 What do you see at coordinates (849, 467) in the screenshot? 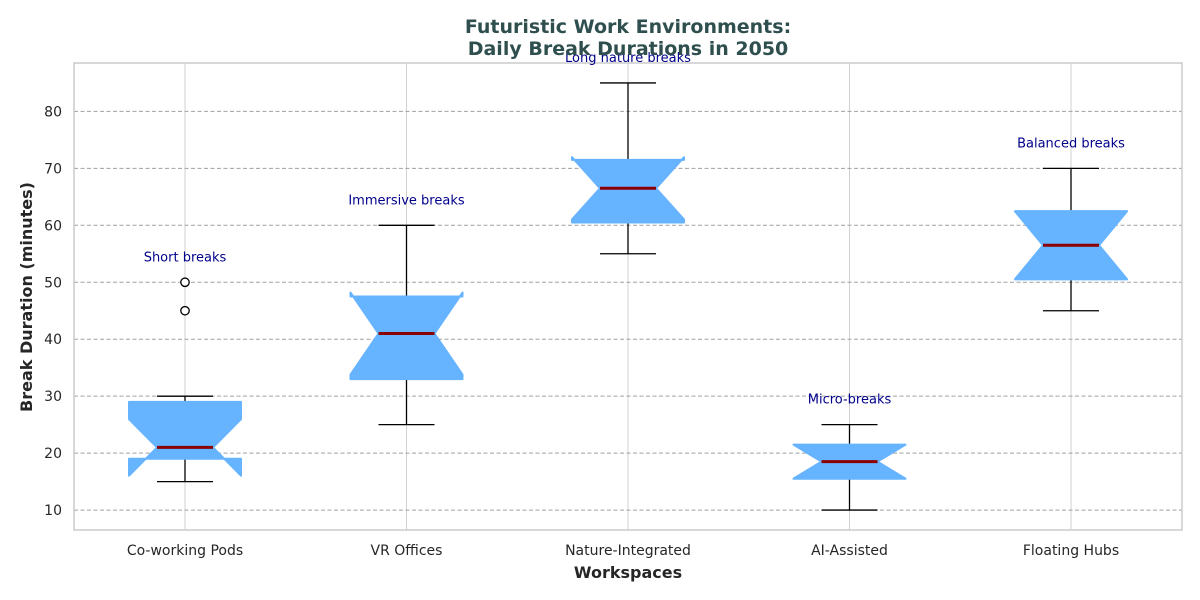
I see `box-ai-assisted` at bounding box center [849, 467].